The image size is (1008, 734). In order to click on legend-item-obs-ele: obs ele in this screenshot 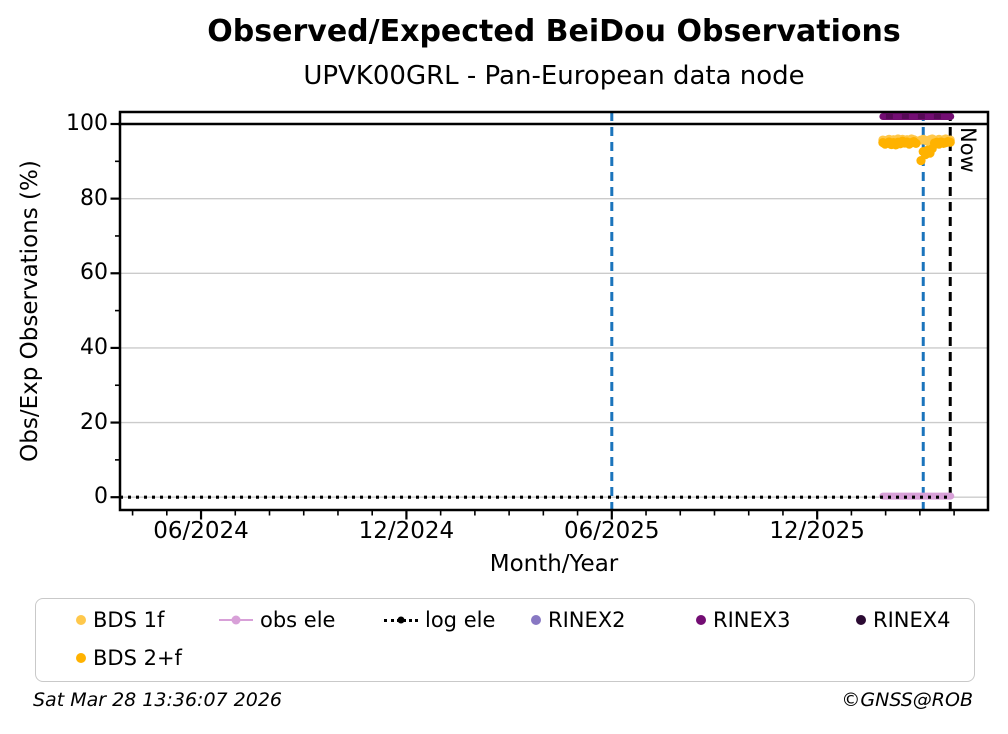, I will do `click(277, 620)`.